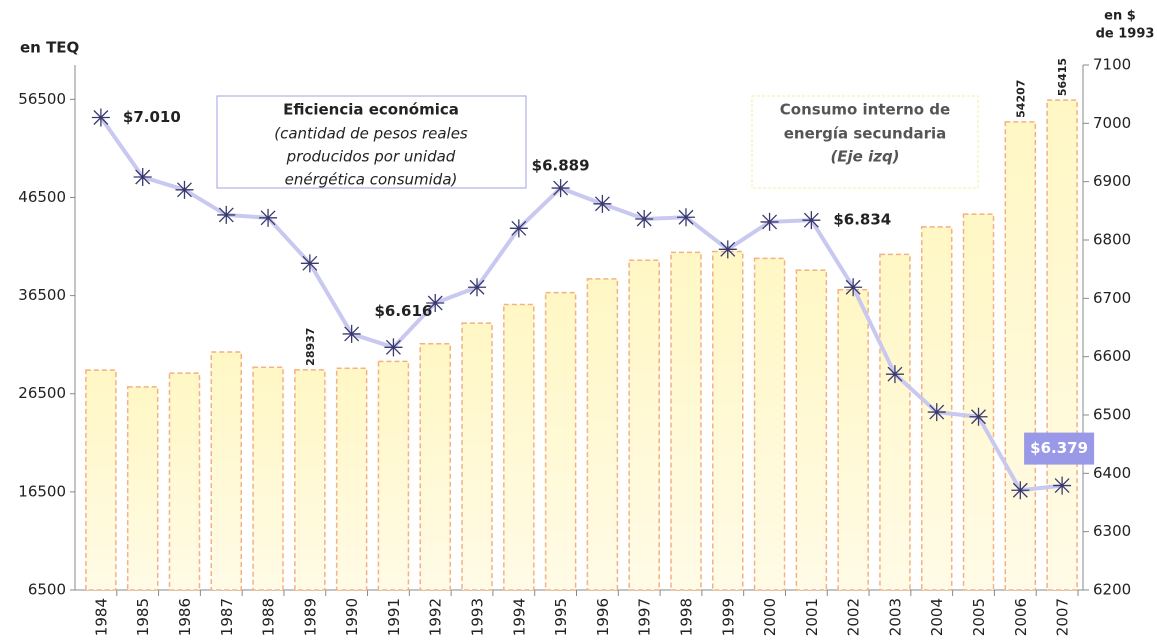  What do you see at coordinates (101, 617) in the screenshot?
I see `x-tick-label: 1984` at bounding box center [101, 617].